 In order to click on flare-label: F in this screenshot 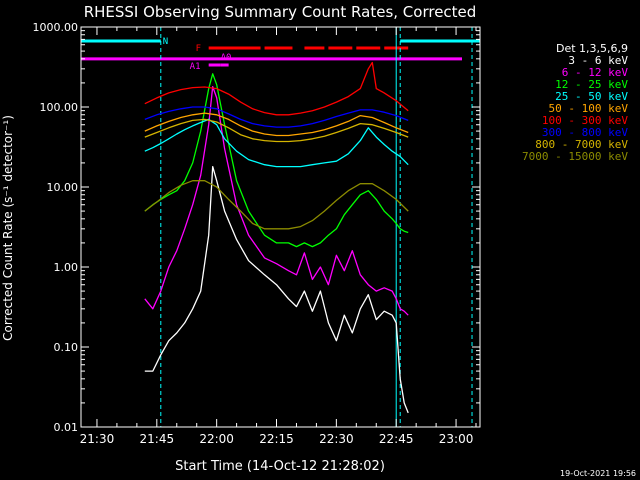, I will do `click(198, 49)`.